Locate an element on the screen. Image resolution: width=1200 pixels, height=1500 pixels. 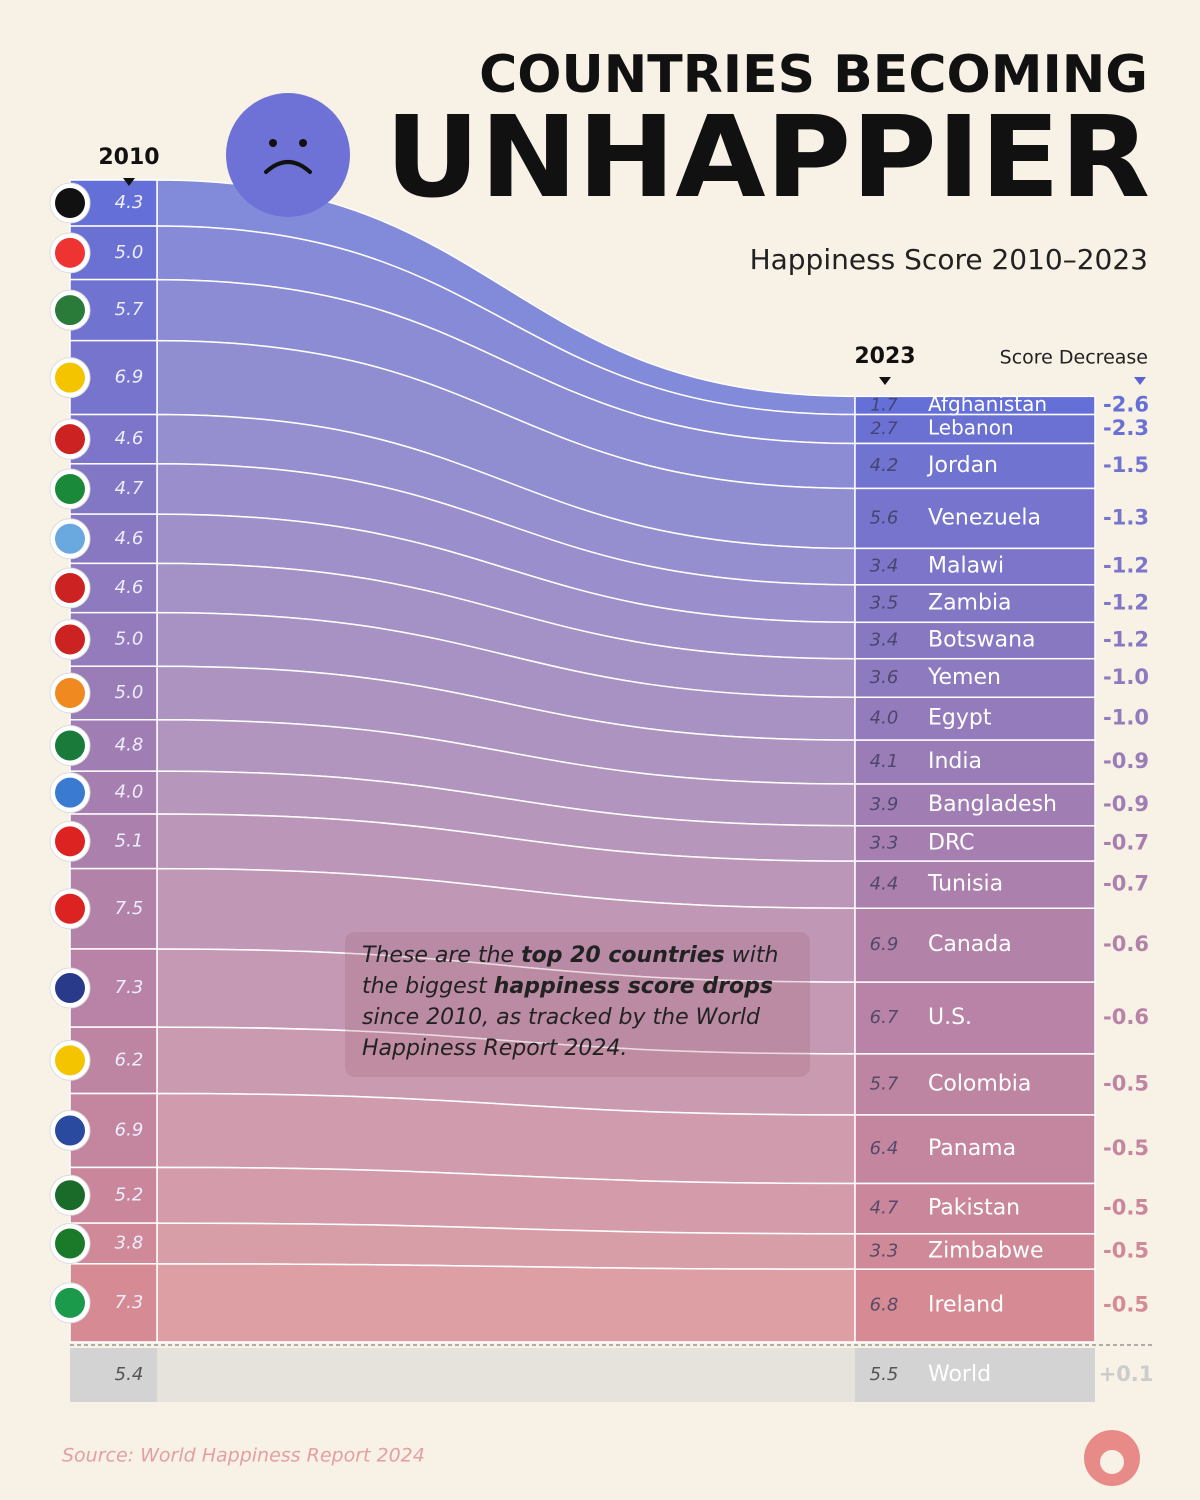
change-value: -0.9 is located at coordinates (1126, 804).